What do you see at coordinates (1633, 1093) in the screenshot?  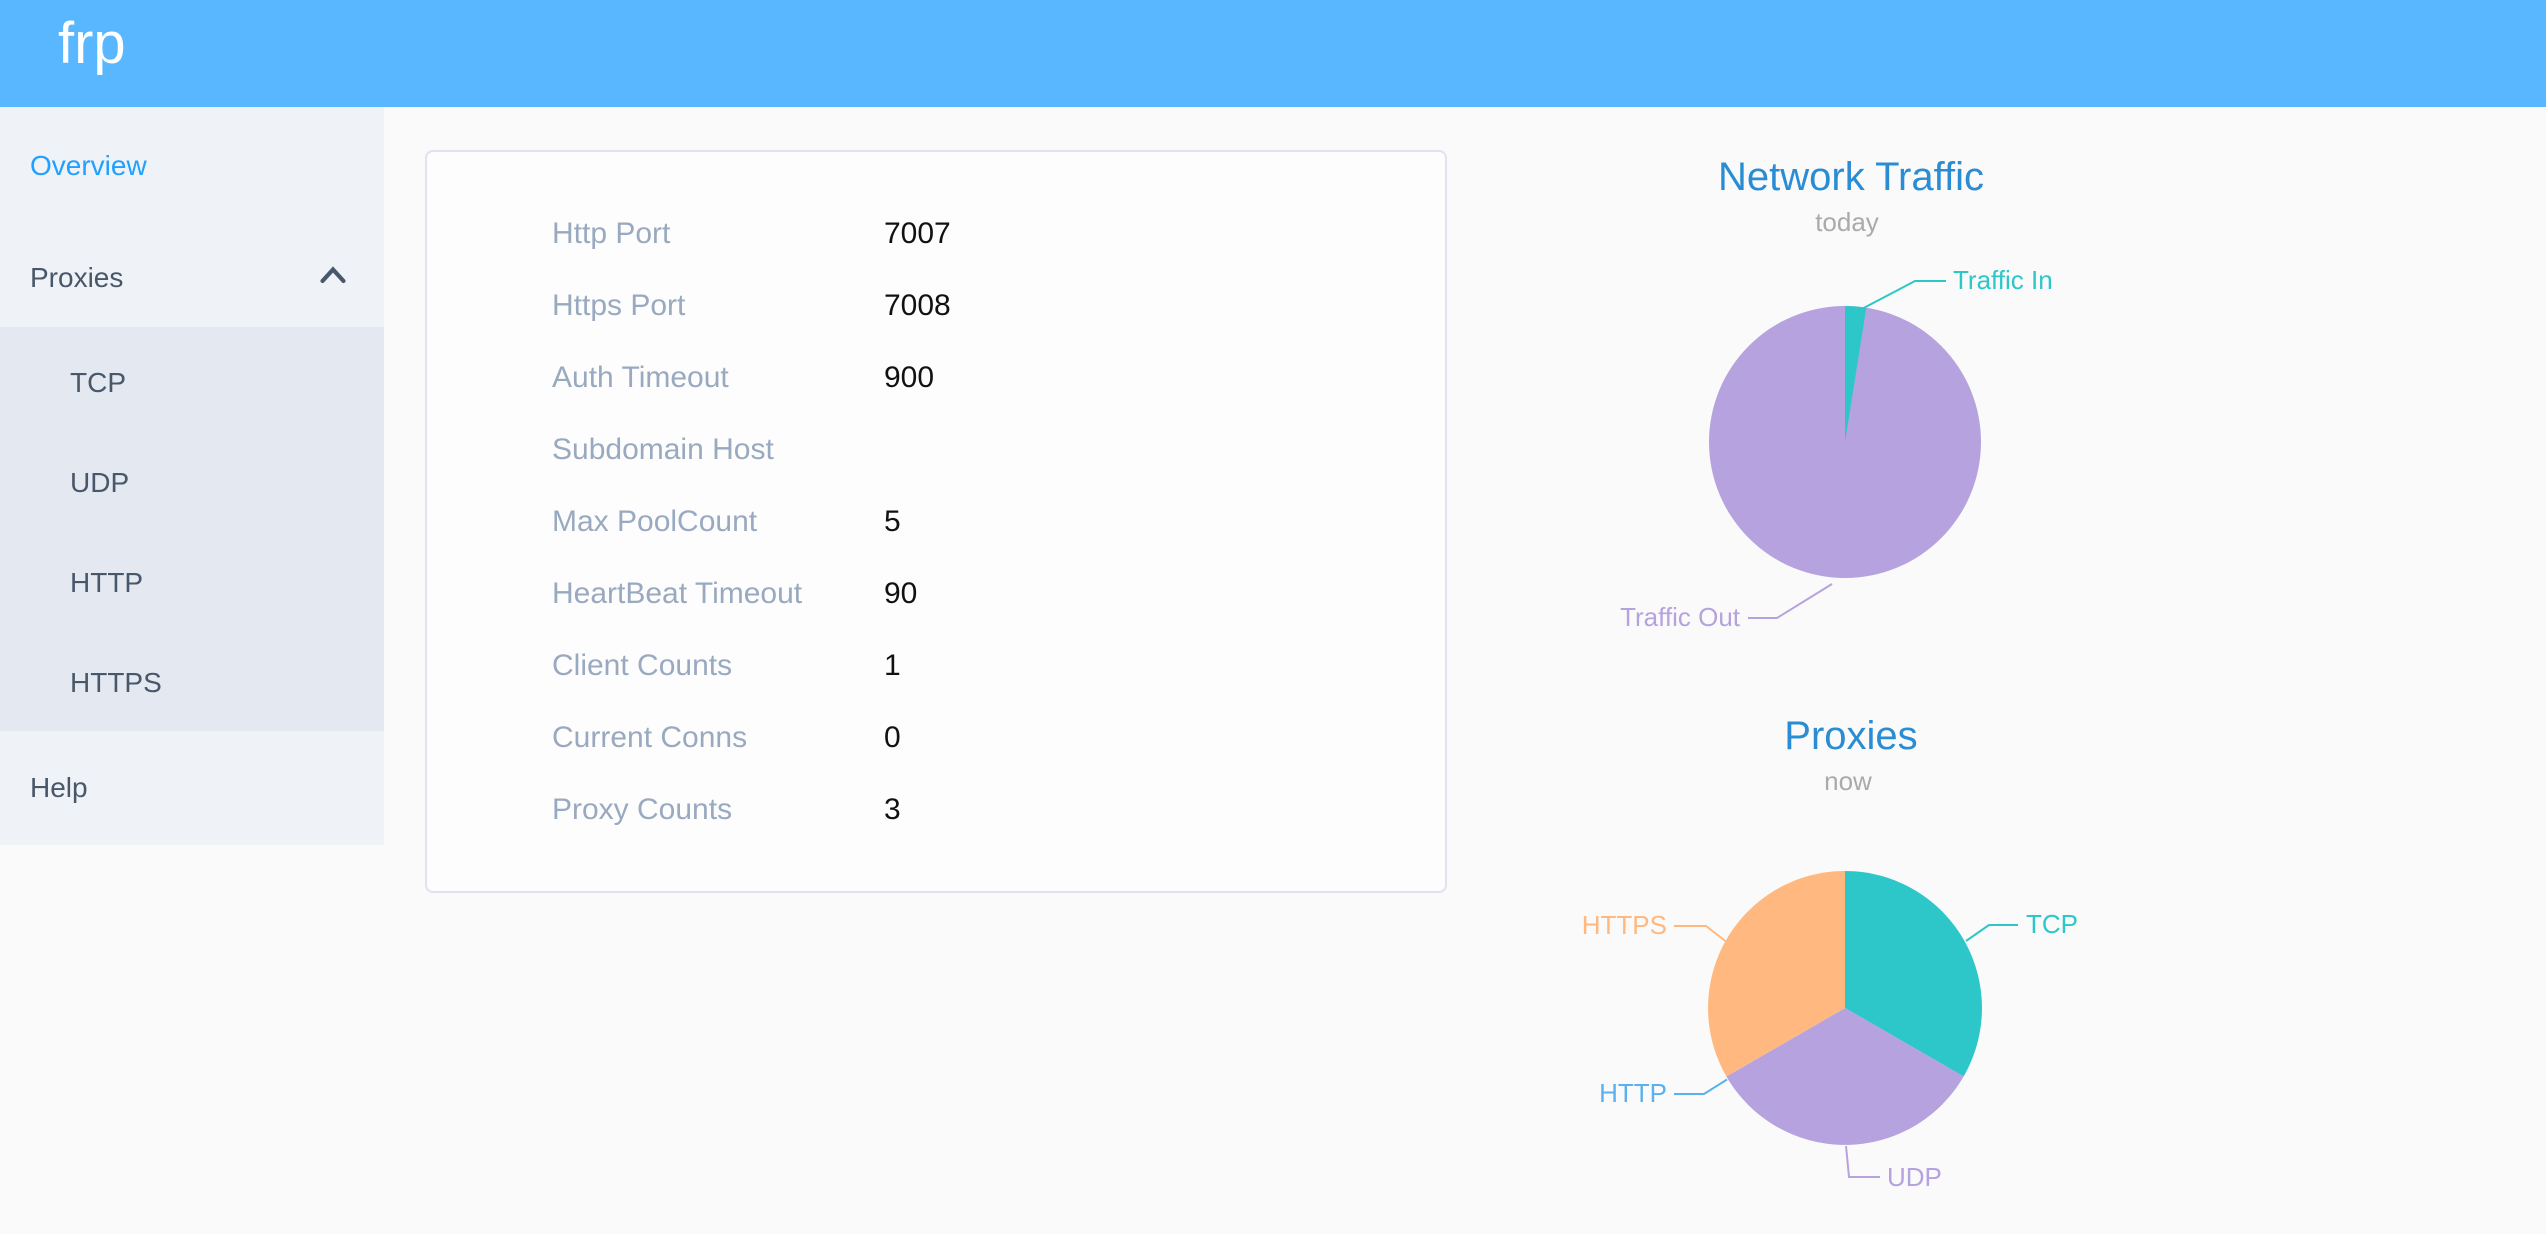 I see `svg-text: HTTP` at bounding box center [1633, 1093].